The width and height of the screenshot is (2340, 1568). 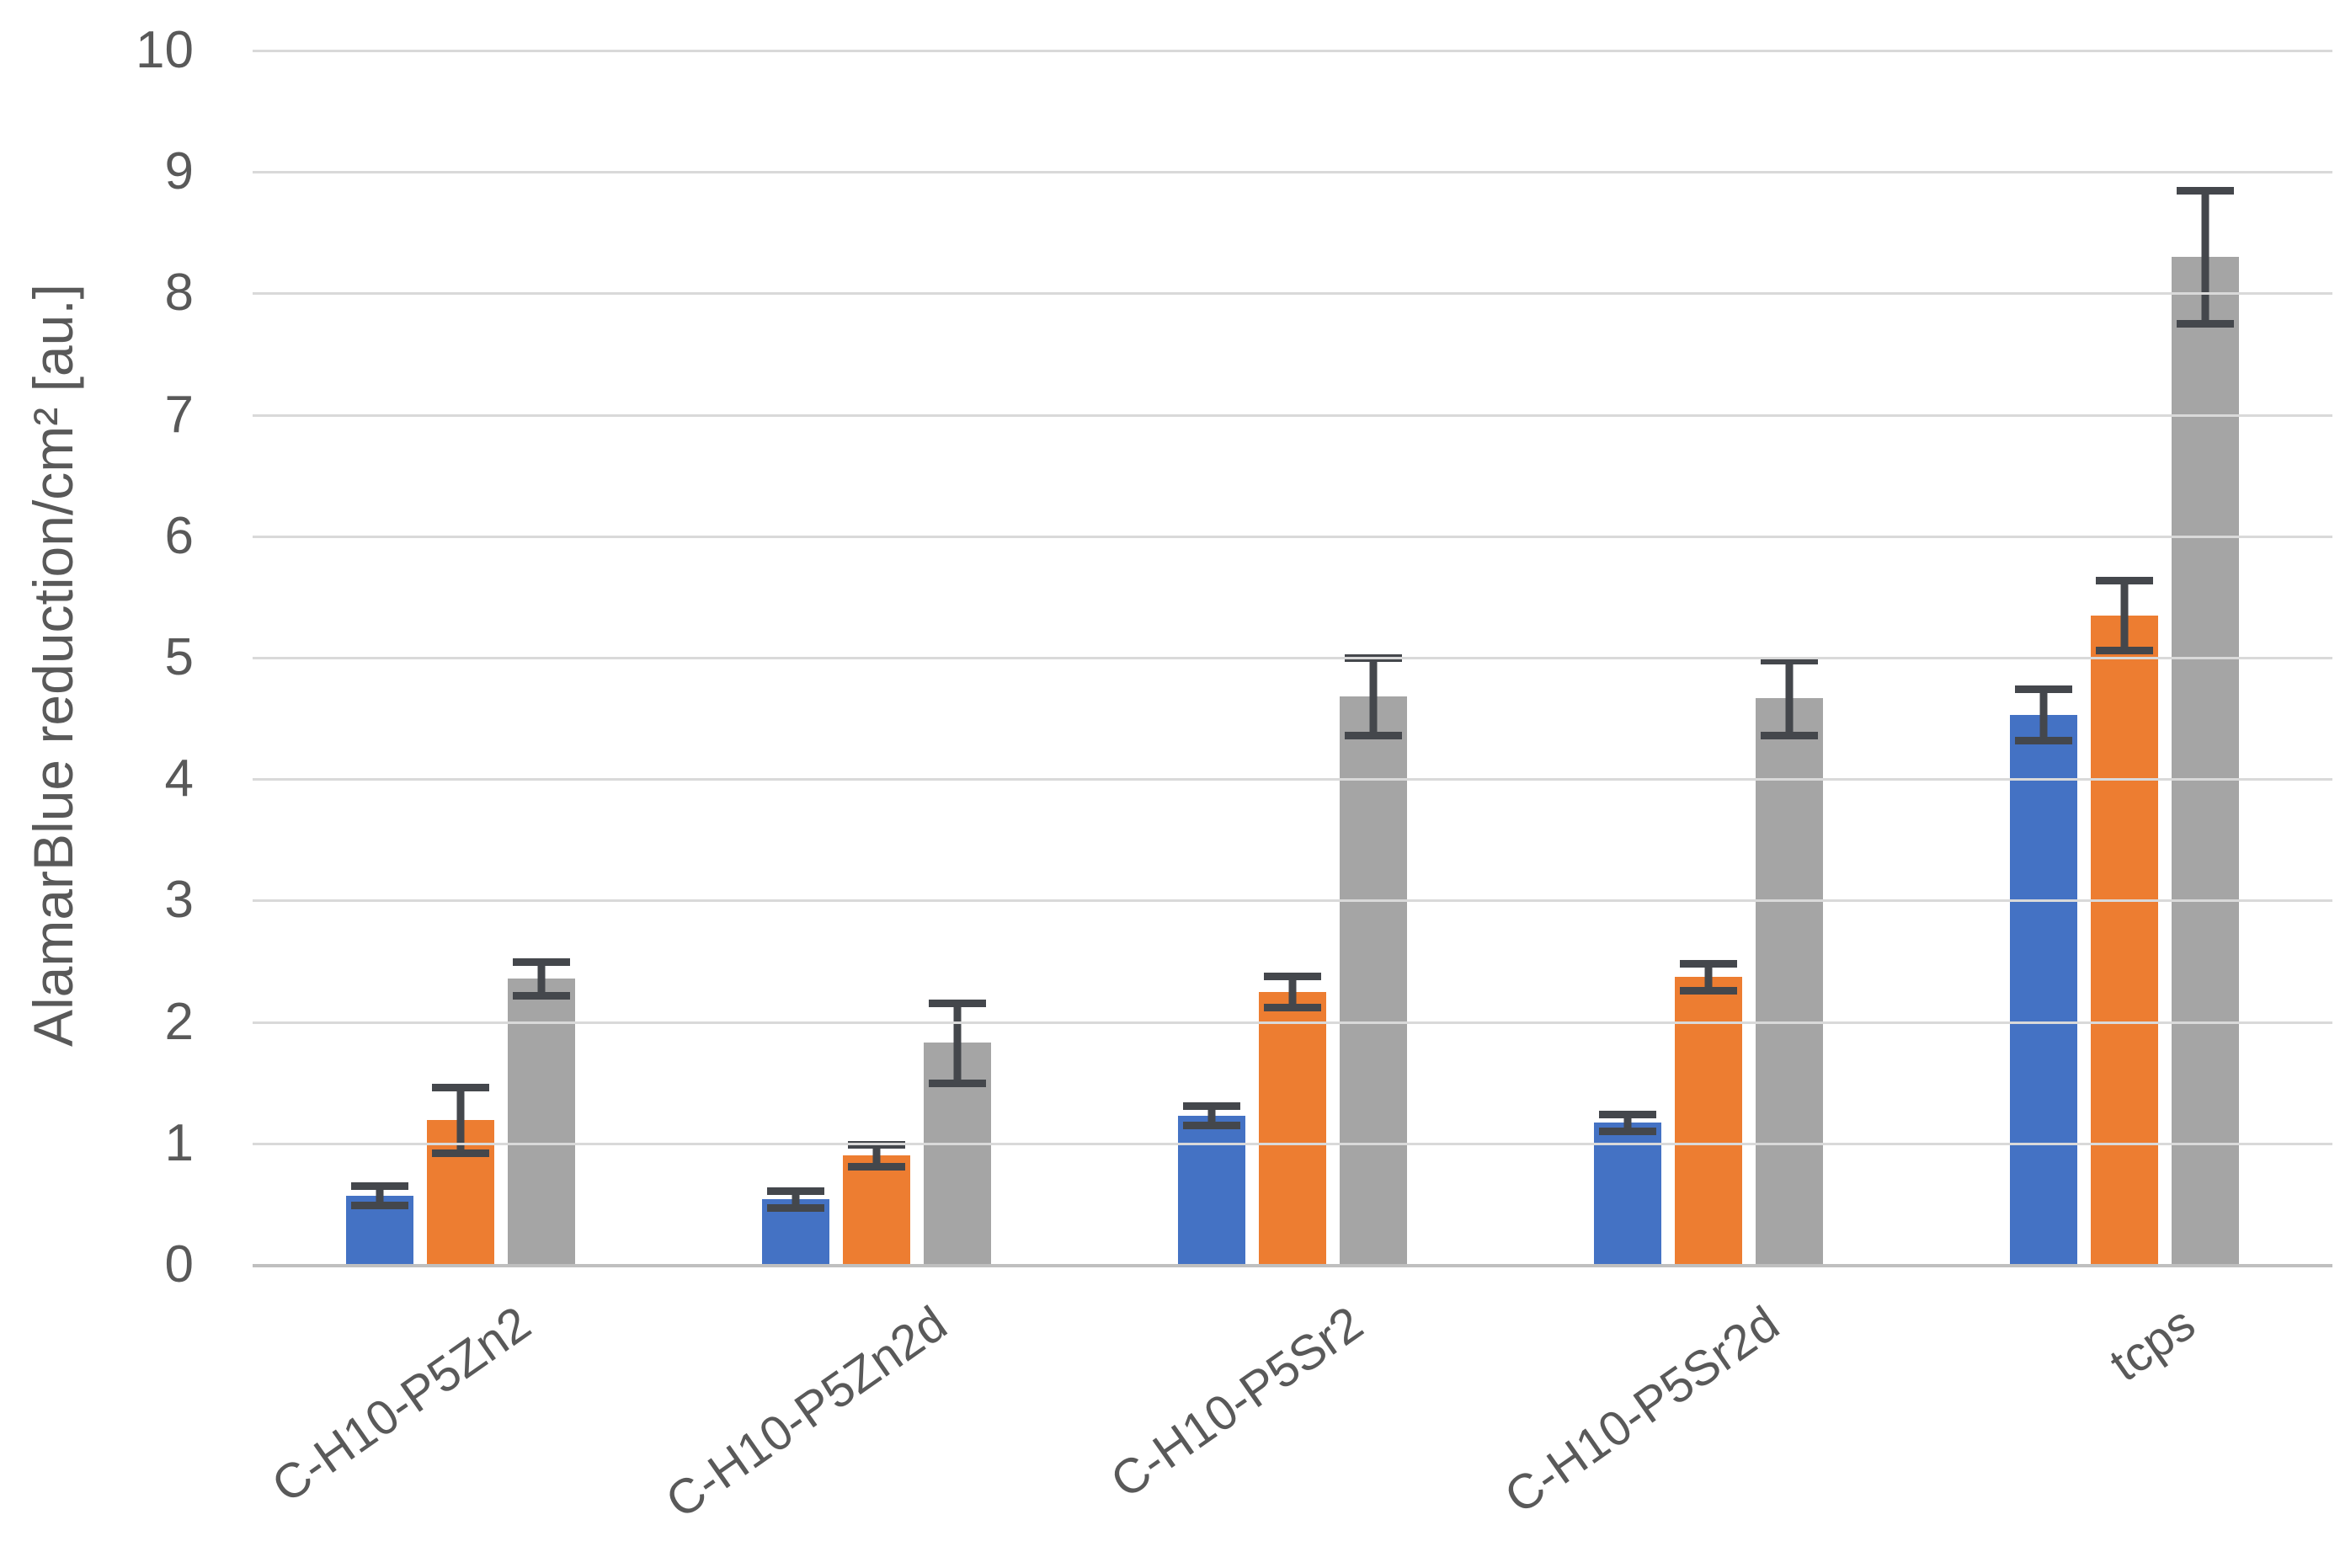 What do you see at coordinates (179, 293) in the screenshot?
I see `y-tick-label: 8` at bounding box center [179, 293].